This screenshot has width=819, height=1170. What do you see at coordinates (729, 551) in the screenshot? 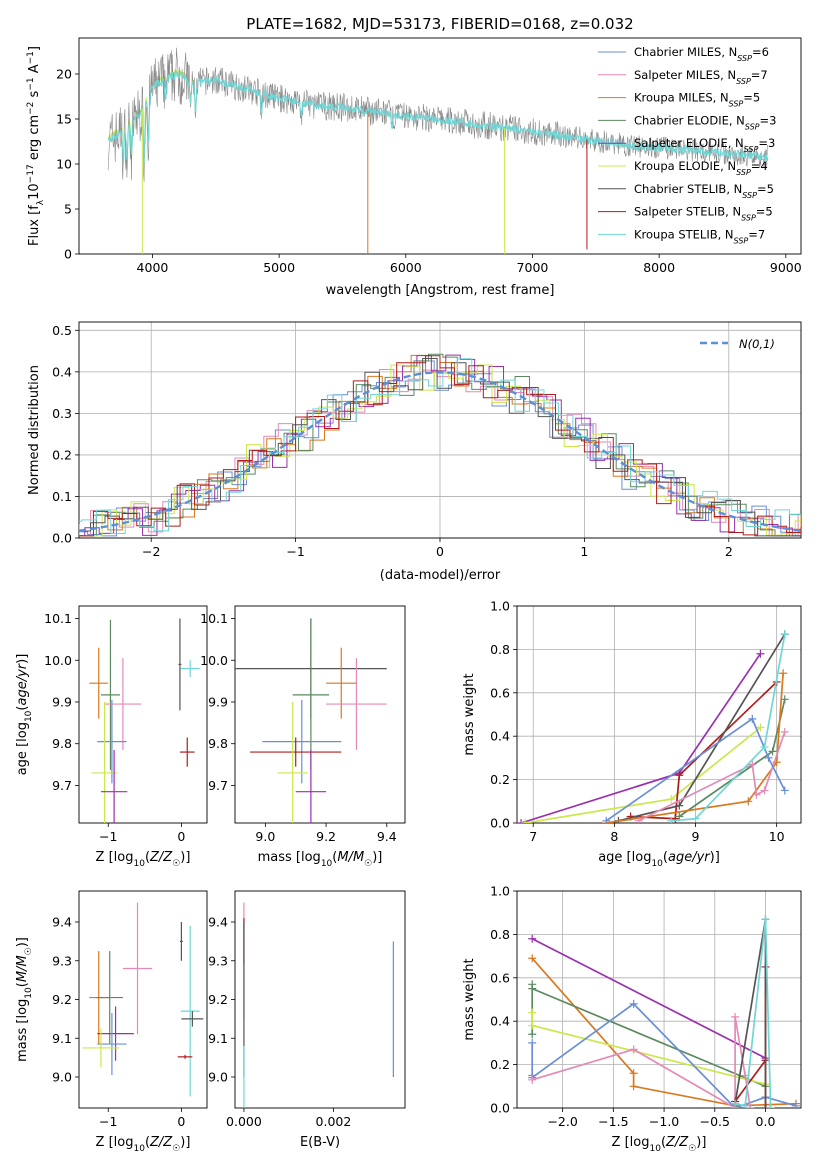
I see `x-tick-label: 2` at bounding box center [729, 551].